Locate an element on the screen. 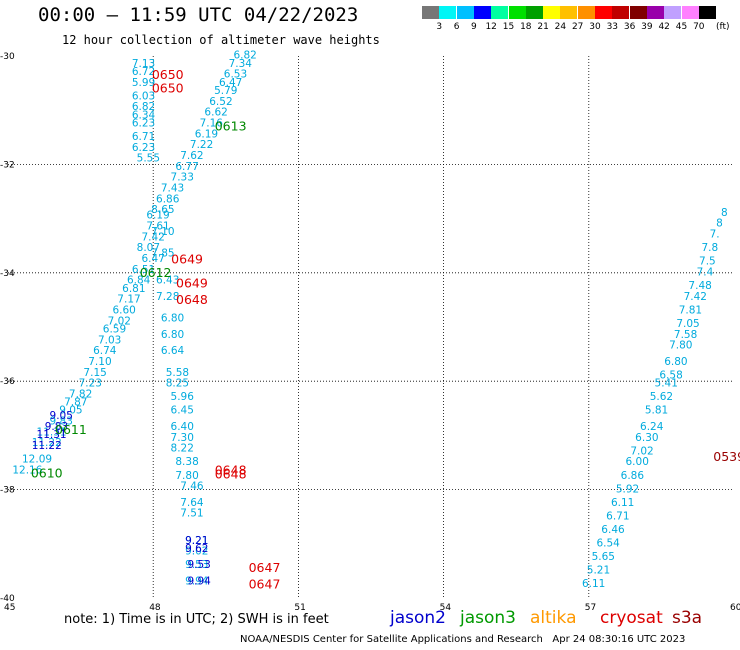  swh-value-label: 9.83 is located at coordinates (61, 422).